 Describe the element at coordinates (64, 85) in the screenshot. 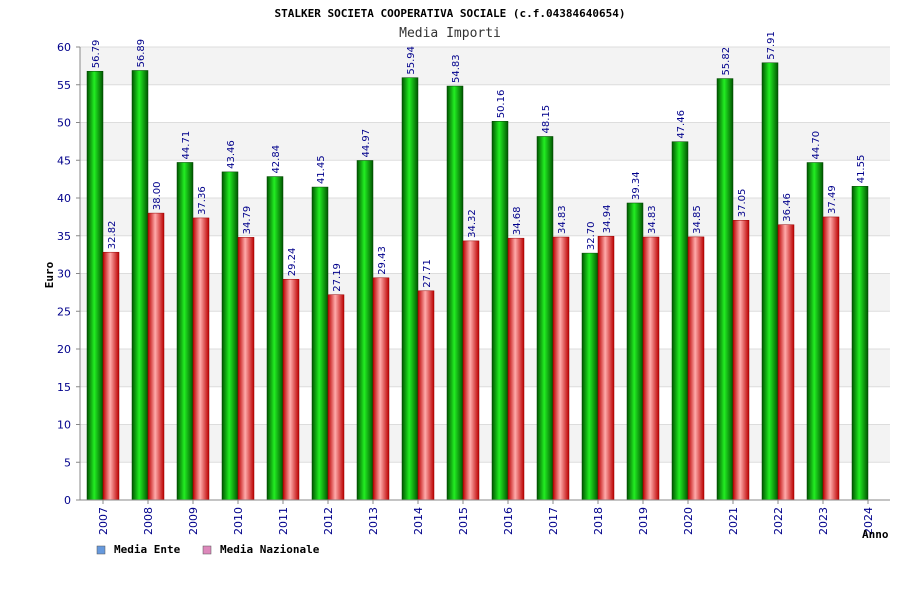

I see `y-tick-label: 55` at that location.